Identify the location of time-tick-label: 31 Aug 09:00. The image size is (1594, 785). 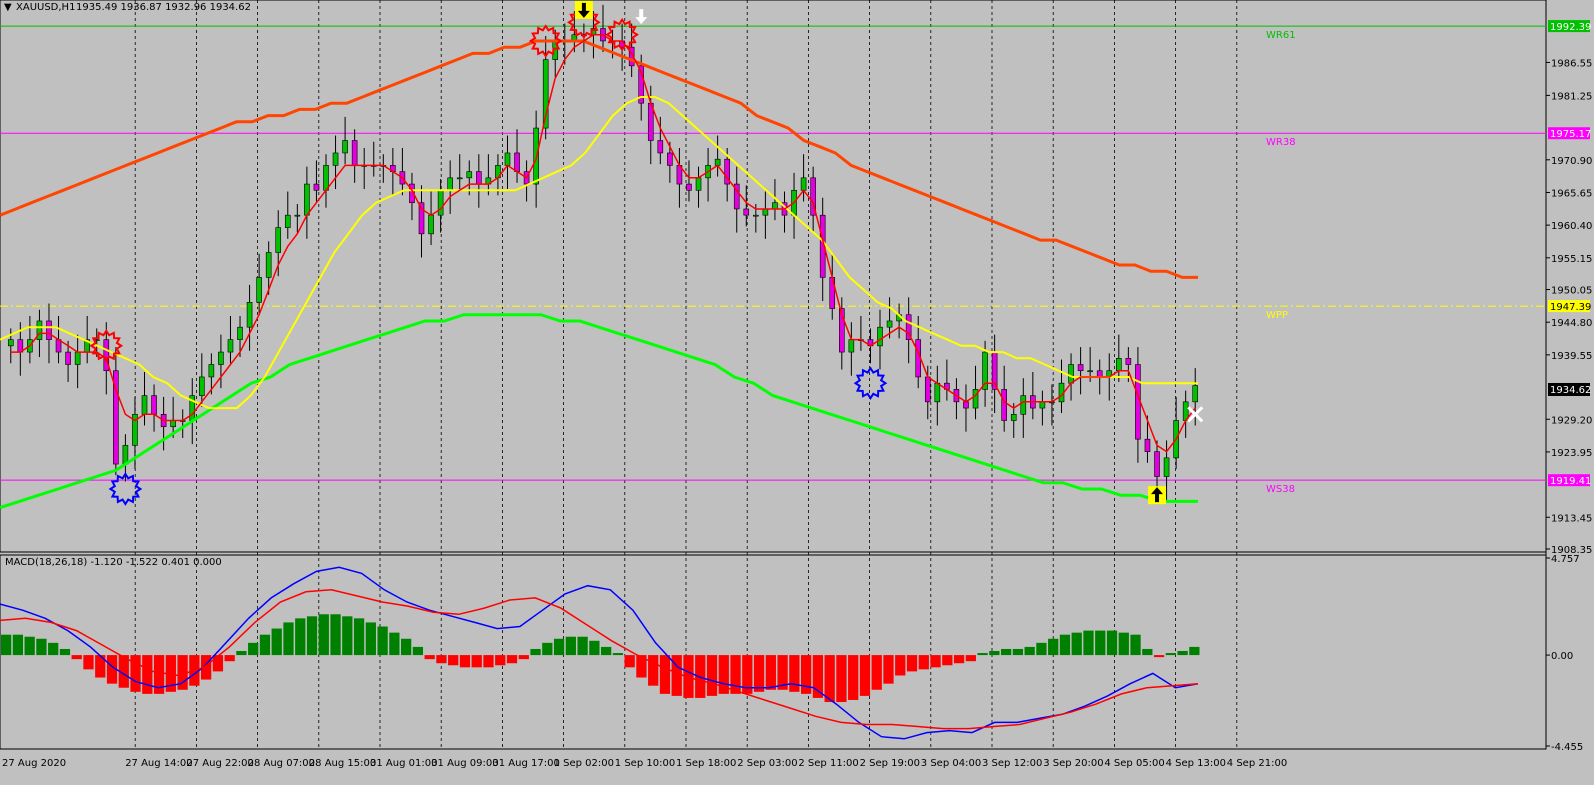
(464, 763).